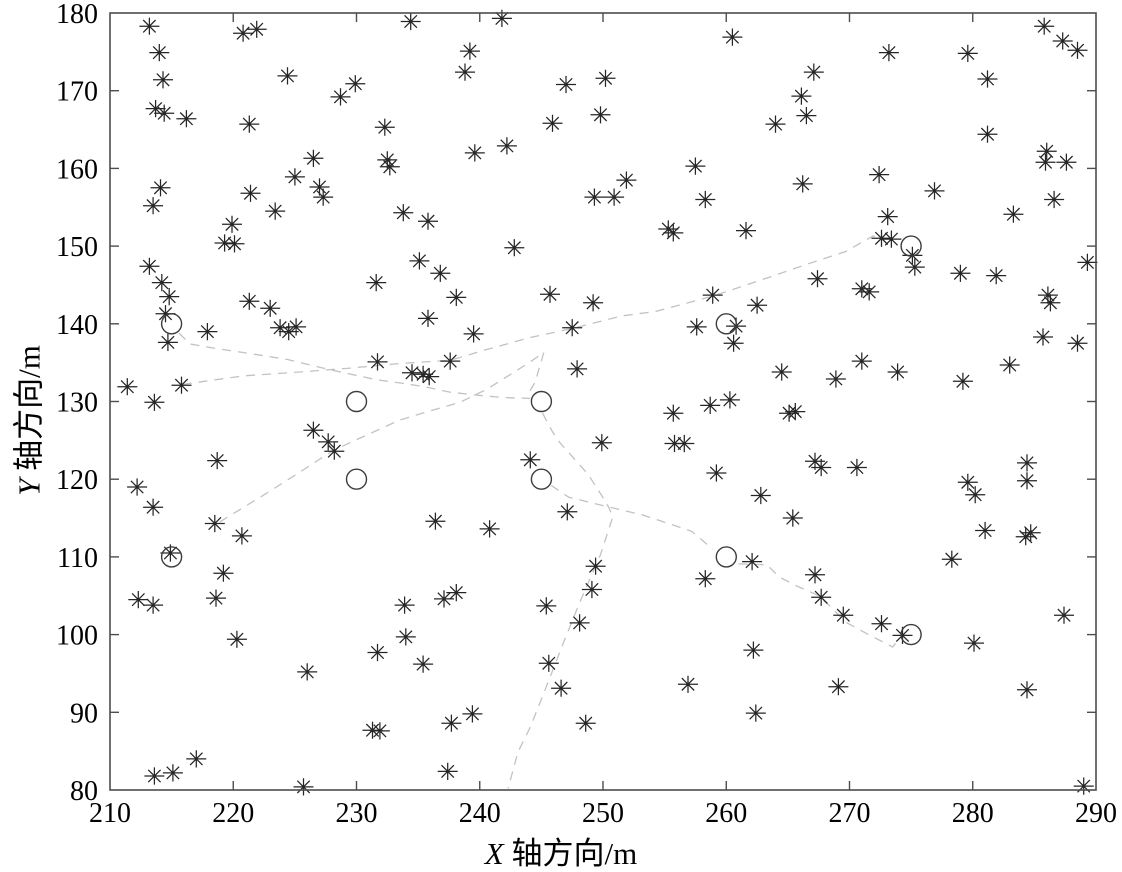  I want to click on y-tick-label: 120, so click(77, 480).